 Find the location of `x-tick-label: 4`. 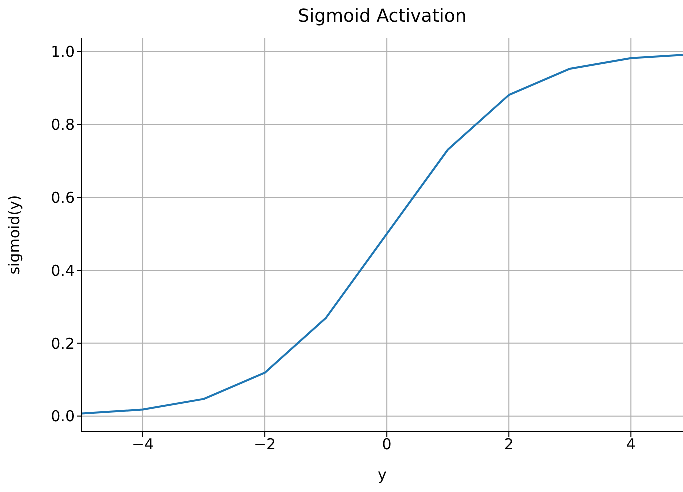

x-tick-label: 4 is located at coordinates (631, 445).